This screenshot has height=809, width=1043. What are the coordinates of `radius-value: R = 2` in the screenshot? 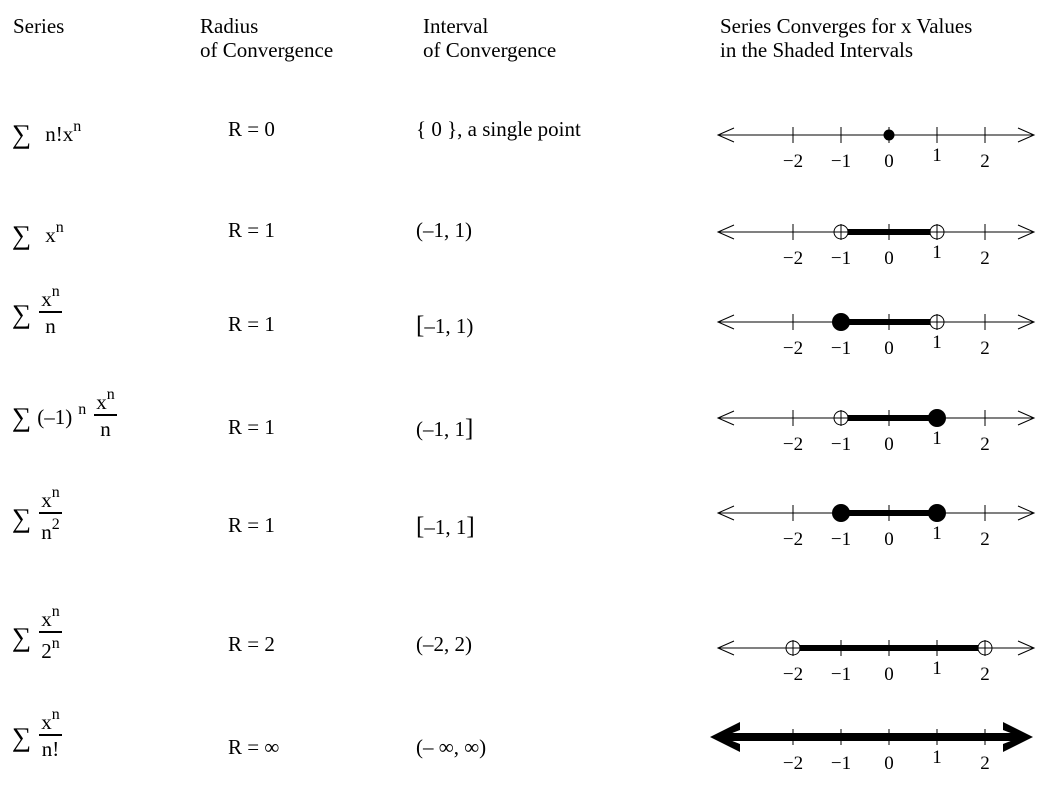 It's located at (251, 644).